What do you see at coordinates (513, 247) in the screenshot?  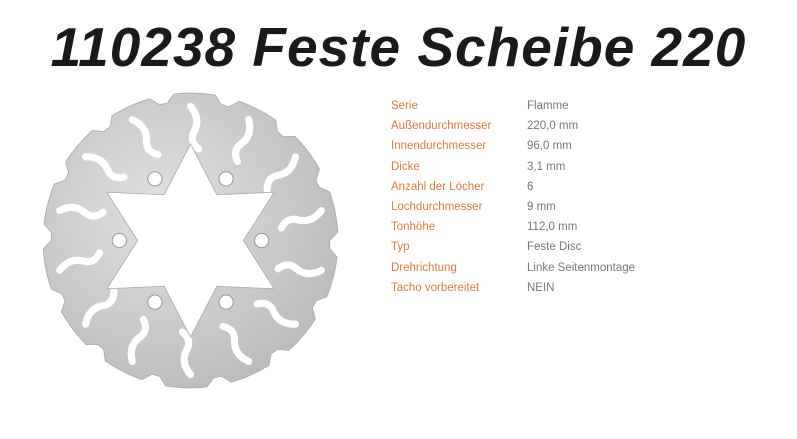 I see `spec-row: Typ Feste Disc` at bounding box center [513, 247].